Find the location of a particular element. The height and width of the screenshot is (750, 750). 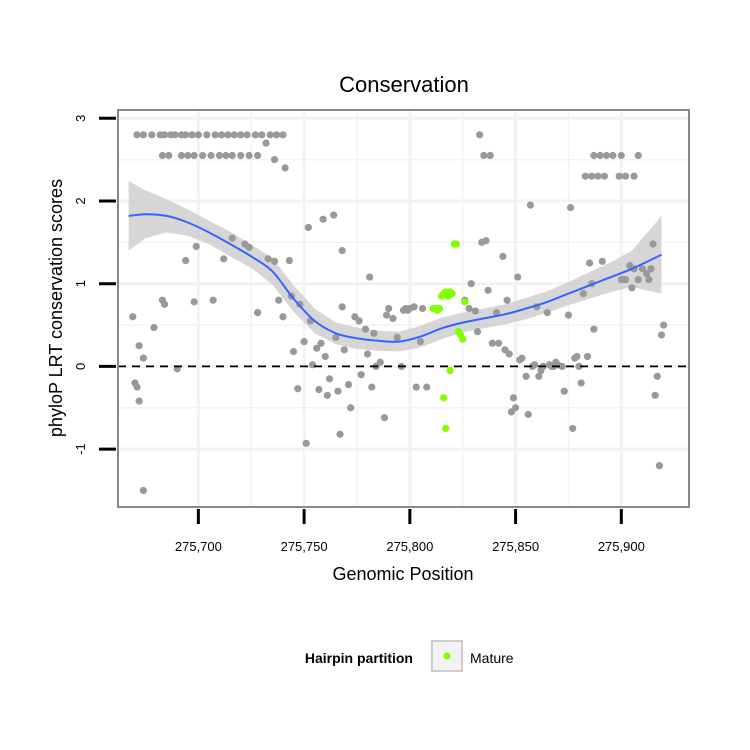

y-tick-label: 1 is located at coordinates (80, 283).